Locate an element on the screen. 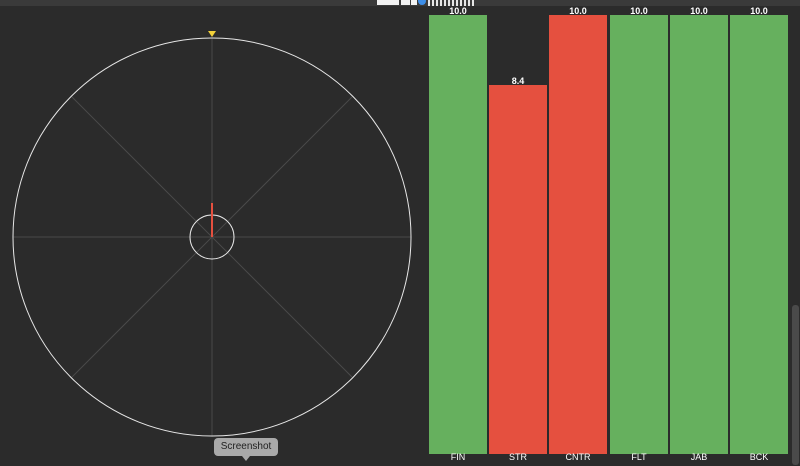 The image size is (800, 466). bar-cntr is located at coordinates (578, 234).